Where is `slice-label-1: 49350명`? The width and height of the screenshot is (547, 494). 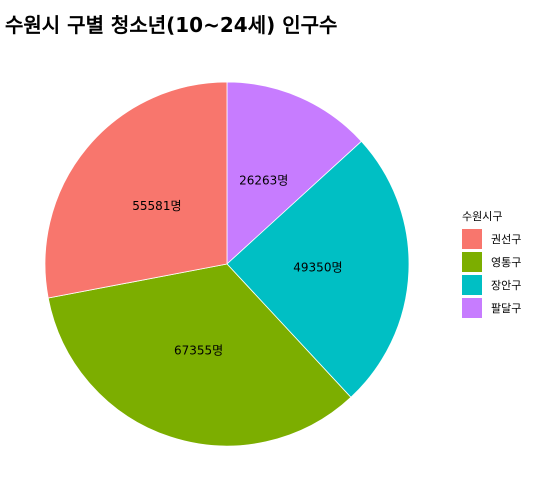
slice-label-1: 49350명 is located at coordinates (317, 268).